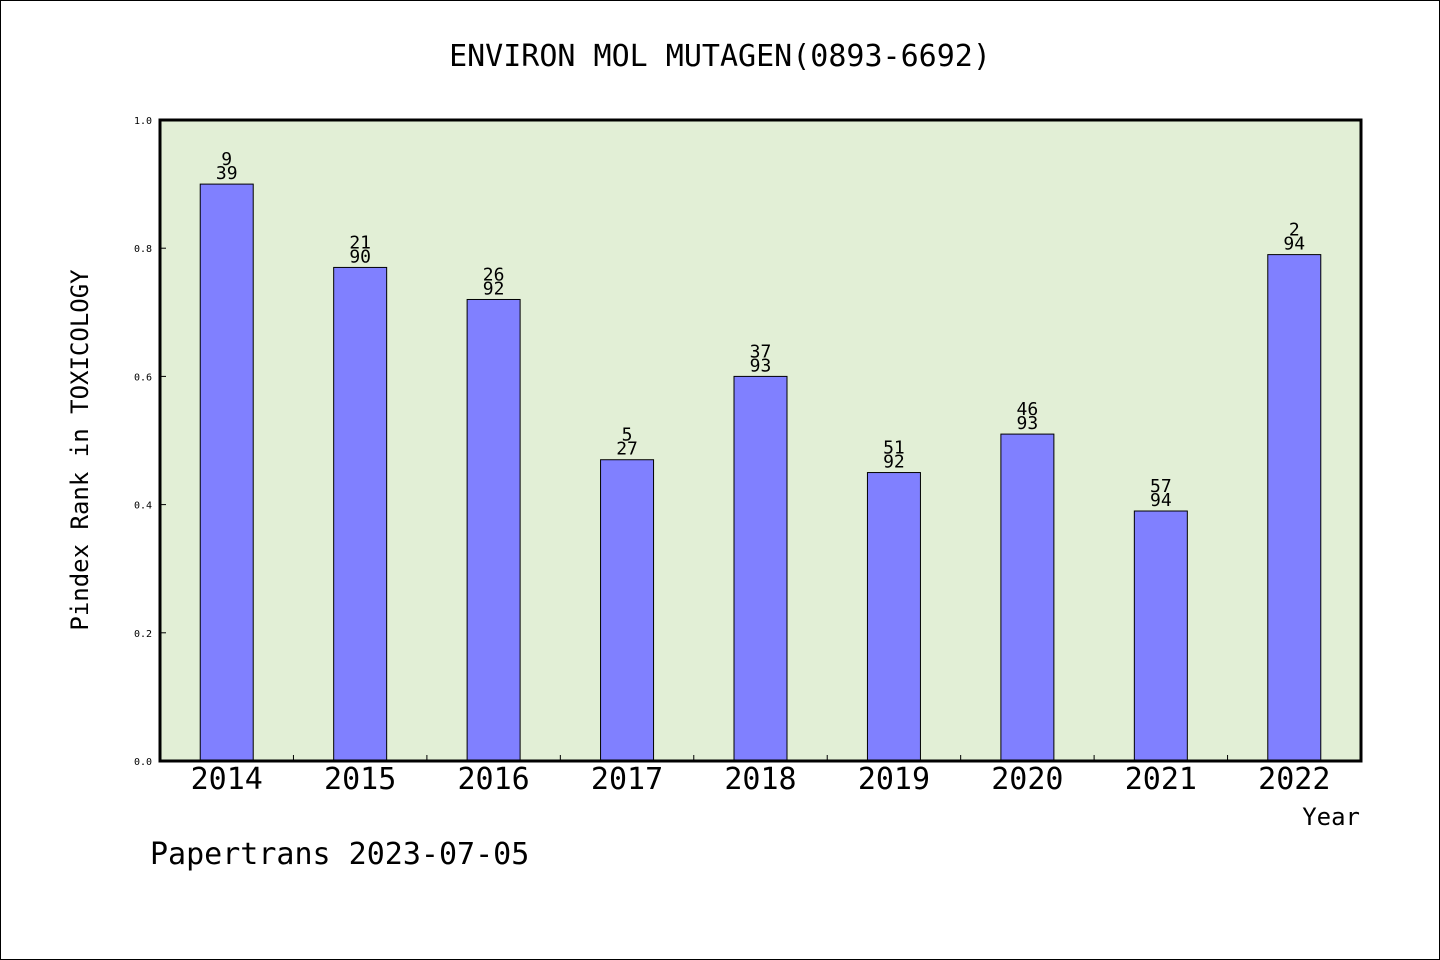 The image size is (1440, 960). I want to click on bar-2021, so click(1160, 636).